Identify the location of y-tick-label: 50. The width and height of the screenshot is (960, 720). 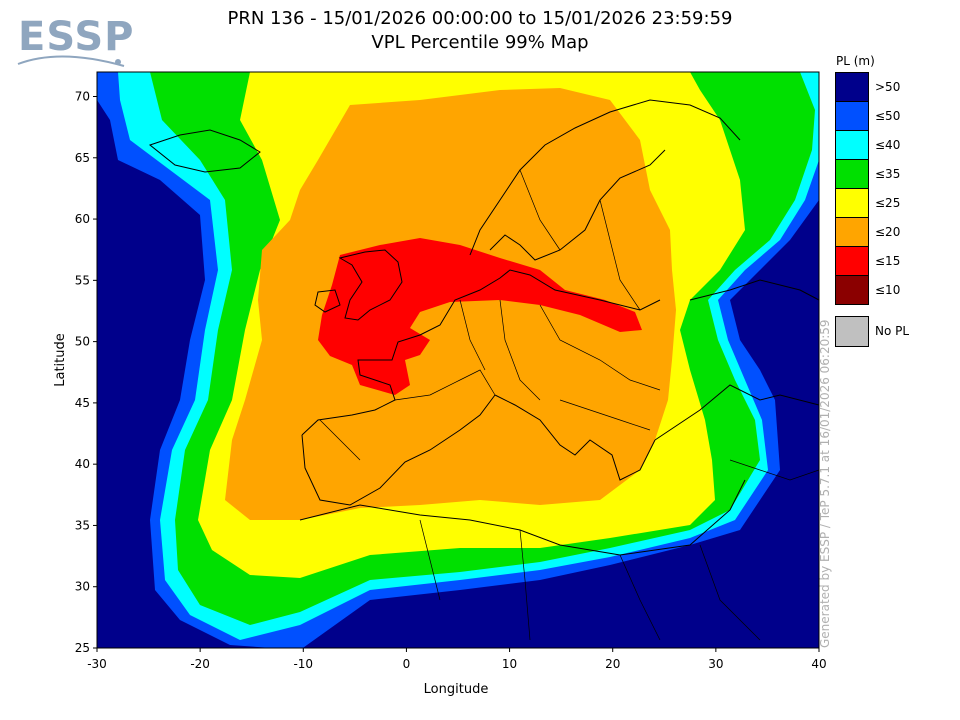
(82, 342).